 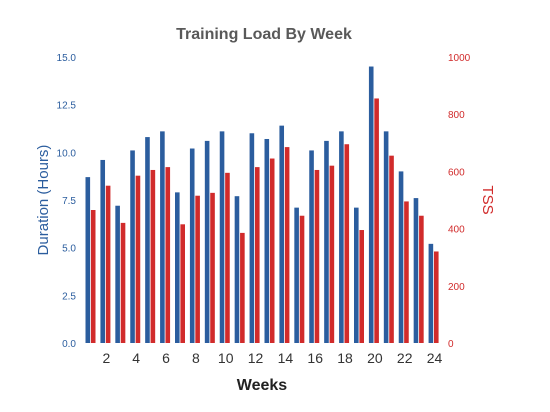 I want to click on x-axis-tick-label: 24, so click(x=435, y=358).